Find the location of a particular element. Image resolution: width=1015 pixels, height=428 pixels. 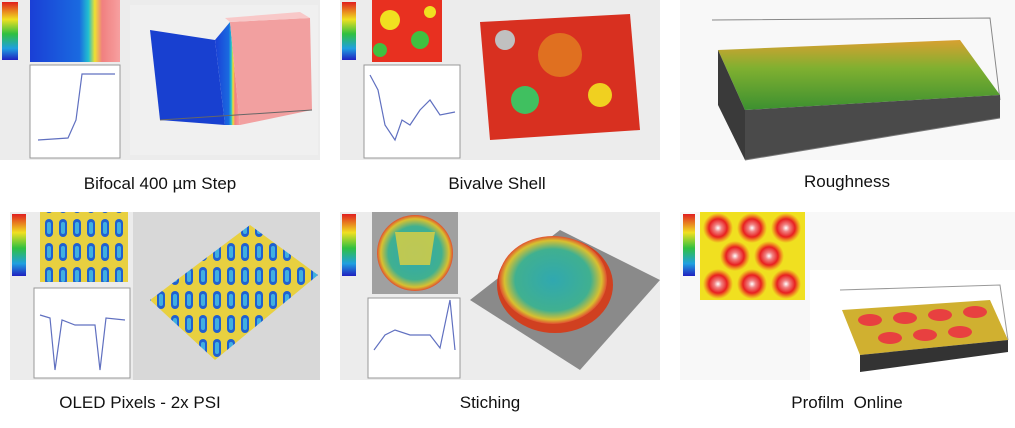

caption: Profilm Online is located at coordinates (846, 402).